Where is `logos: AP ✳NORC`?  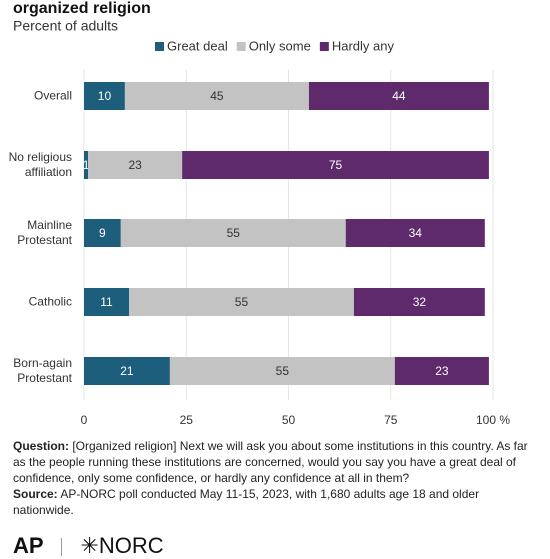 logos: AP ✳NORC is located at coordinates (88, 546).